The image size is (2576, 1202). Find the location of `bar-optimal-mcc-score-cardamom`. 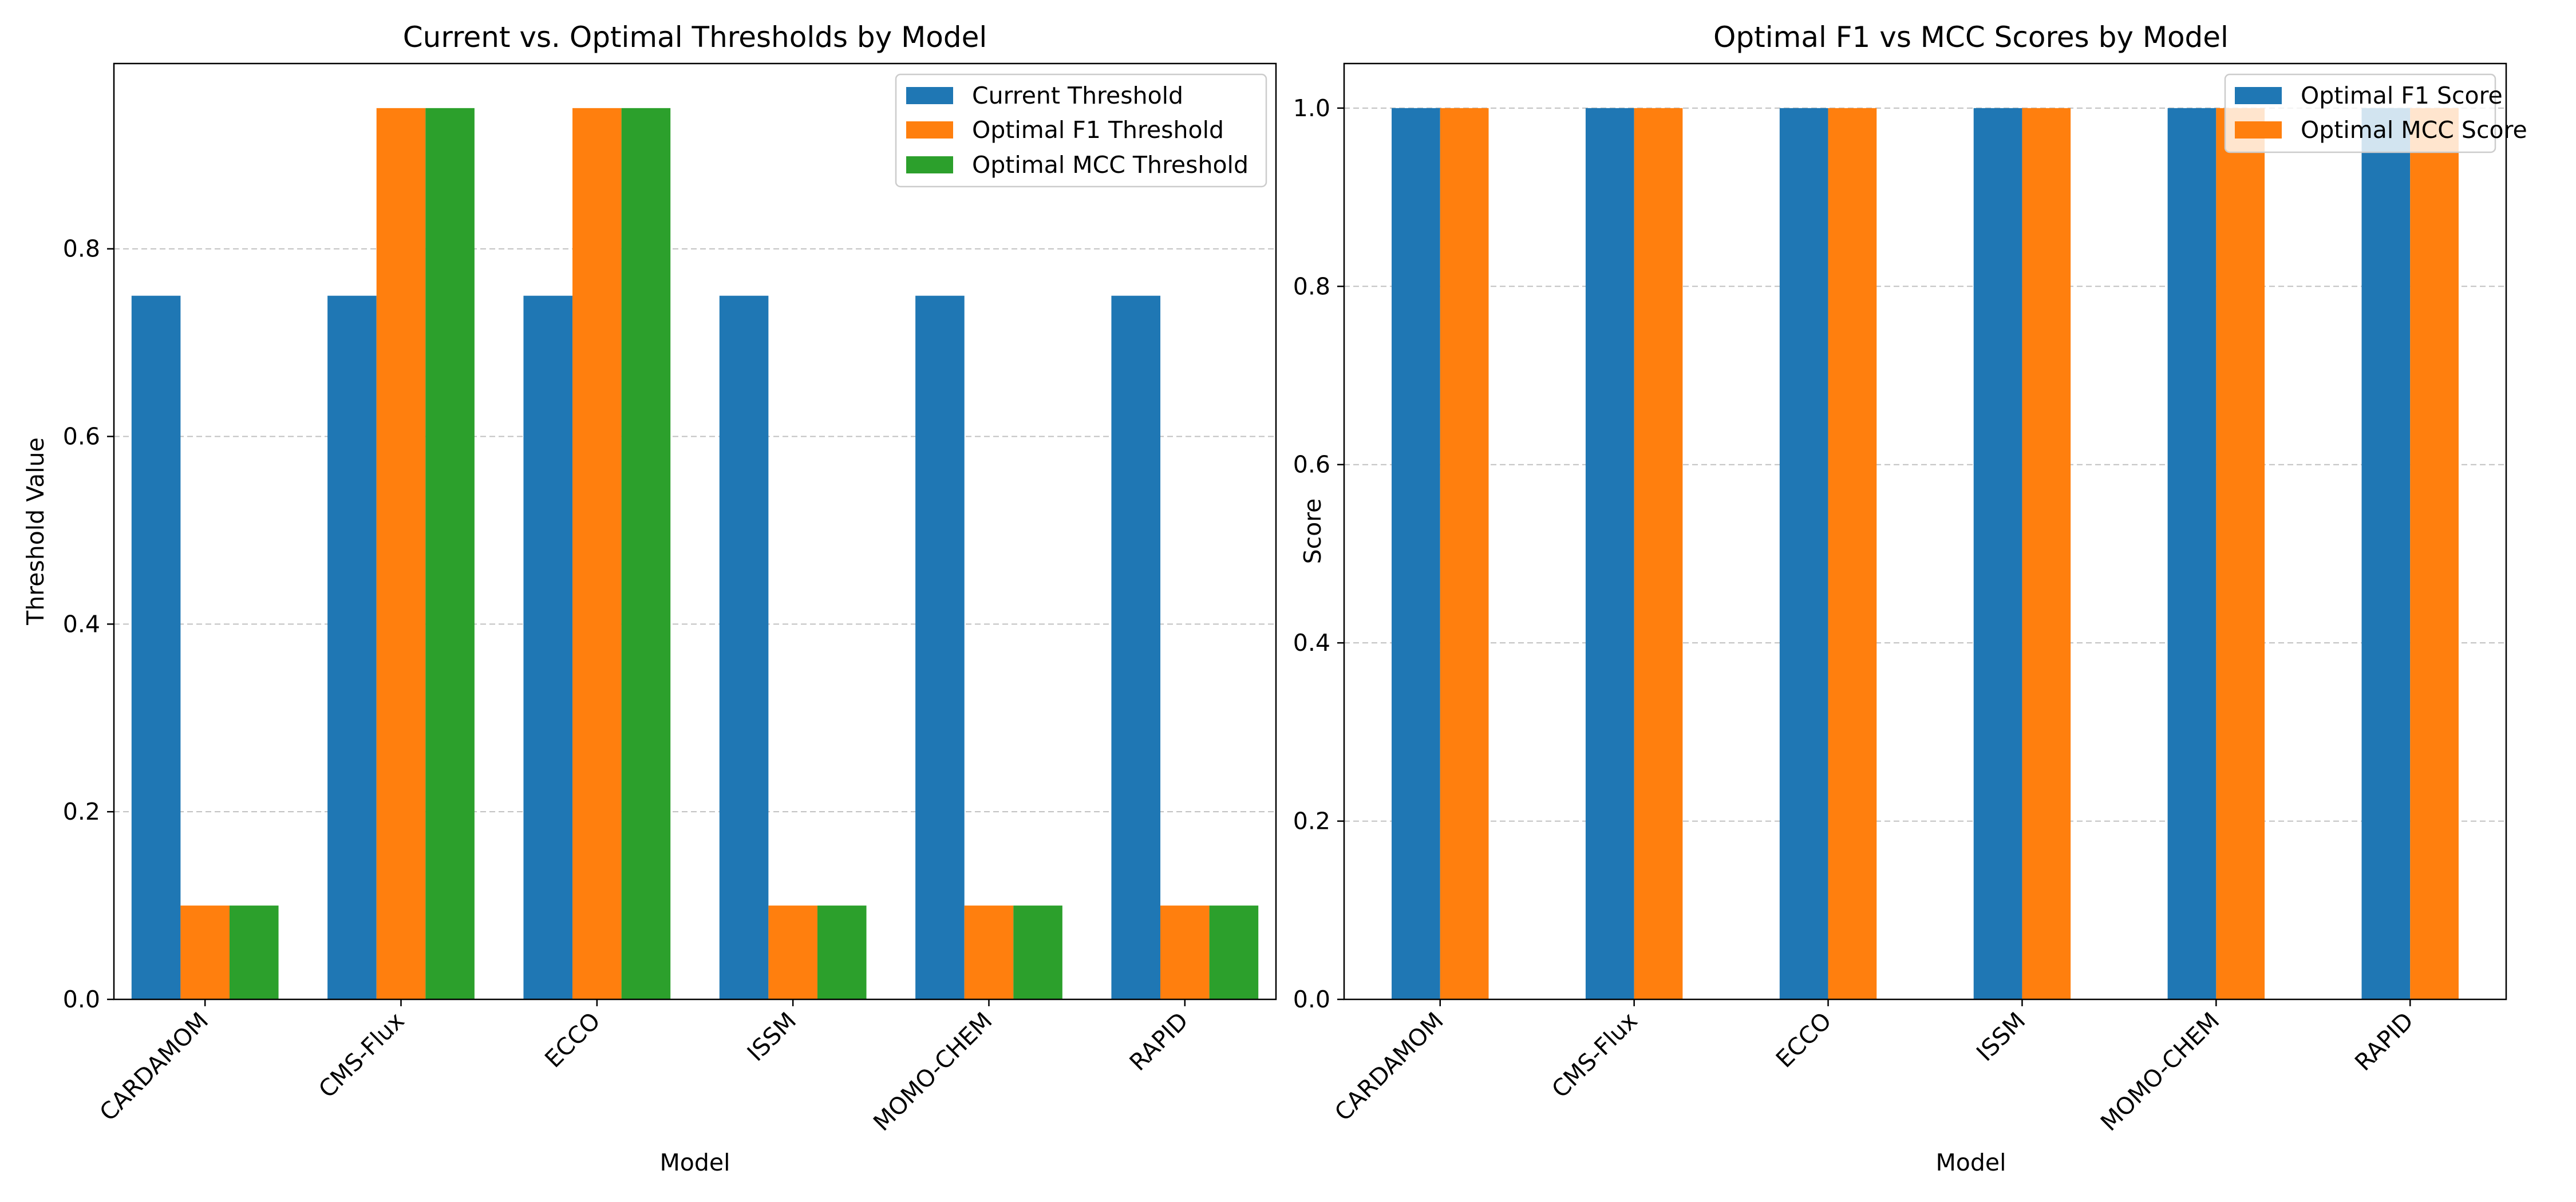

bar-optimal-mcc-score-cardamom is located at coordinates (1464, 553).